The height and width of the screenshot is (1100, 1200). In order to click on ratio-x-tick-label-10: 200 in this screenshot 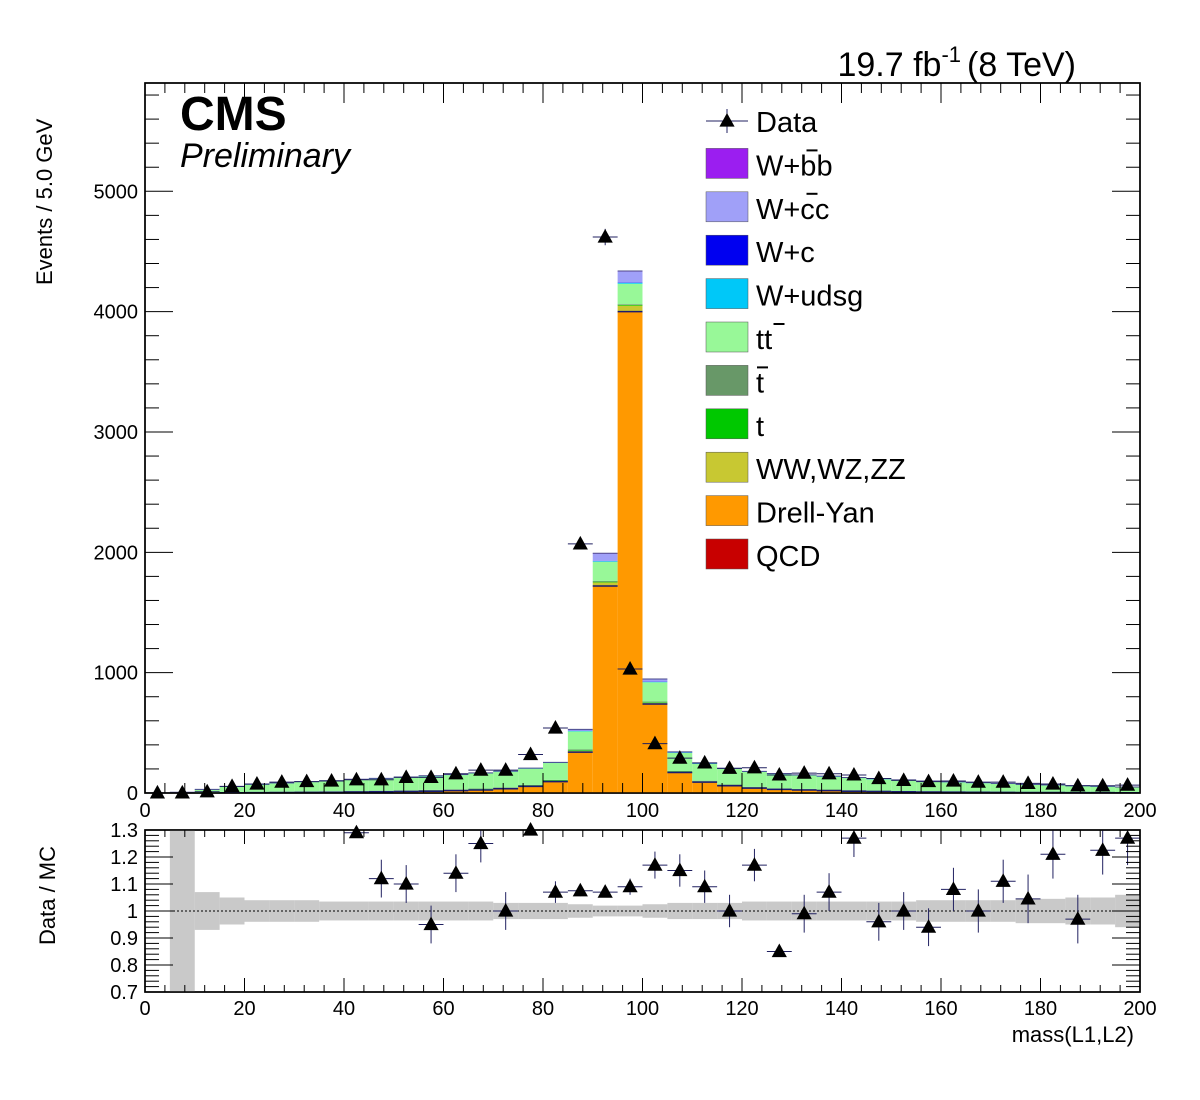, I will do `click(1139, 1009)`.